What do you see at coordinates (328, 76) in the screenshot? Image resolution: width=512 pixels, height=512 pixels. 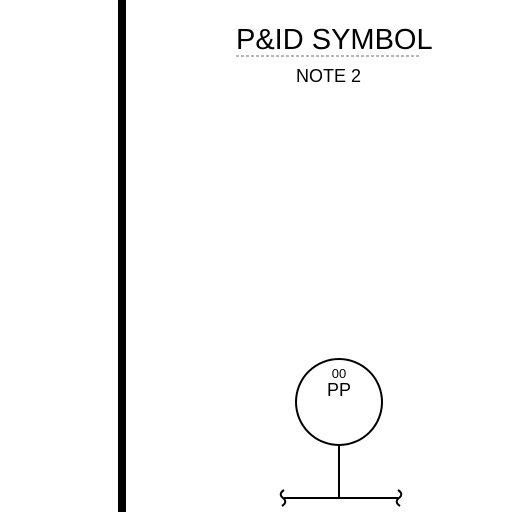 I see `header-note: NOTE 2` at bounding box center [328, 76].